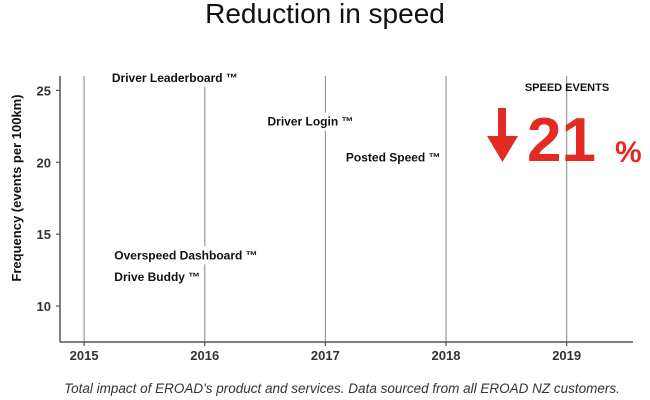 The width and height of the screenshot is (650, 400). I want to click on x-tick-labels: 2015 2016 2017 2018 2019, so click(325, 352).